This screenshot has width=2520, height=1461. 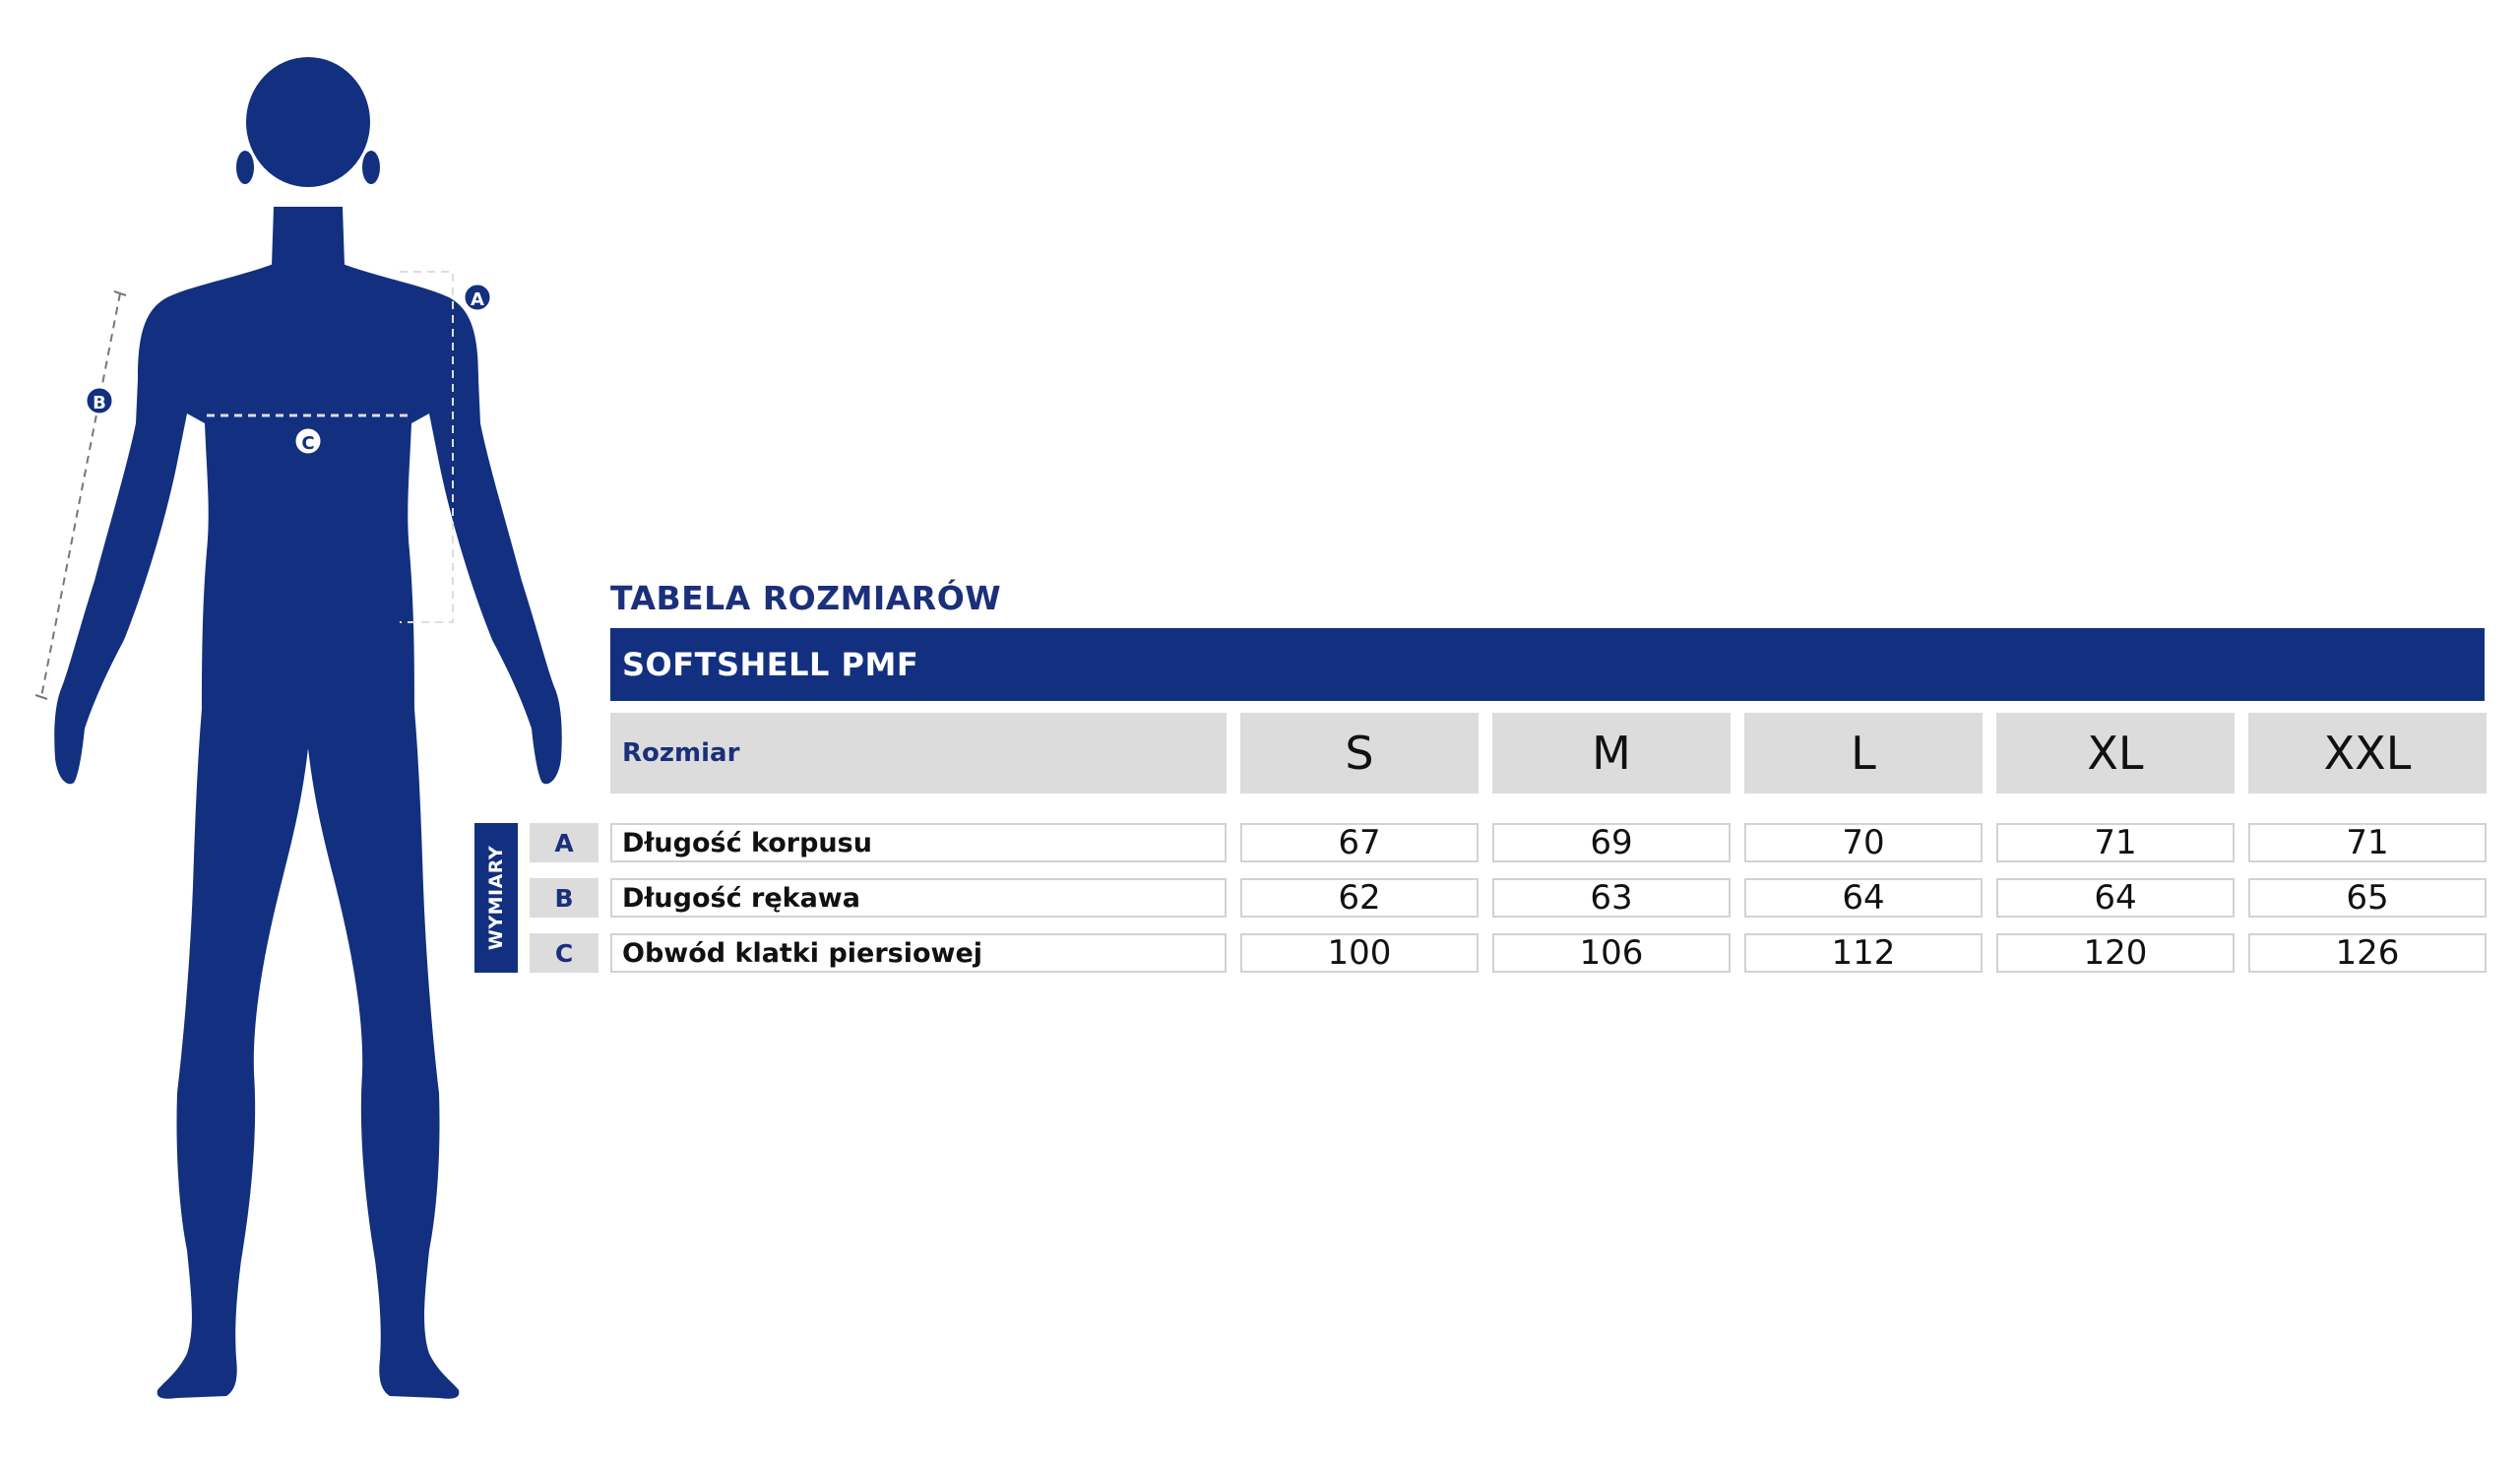 I want to click on row-value: 62, so click(x=1359, y=898).